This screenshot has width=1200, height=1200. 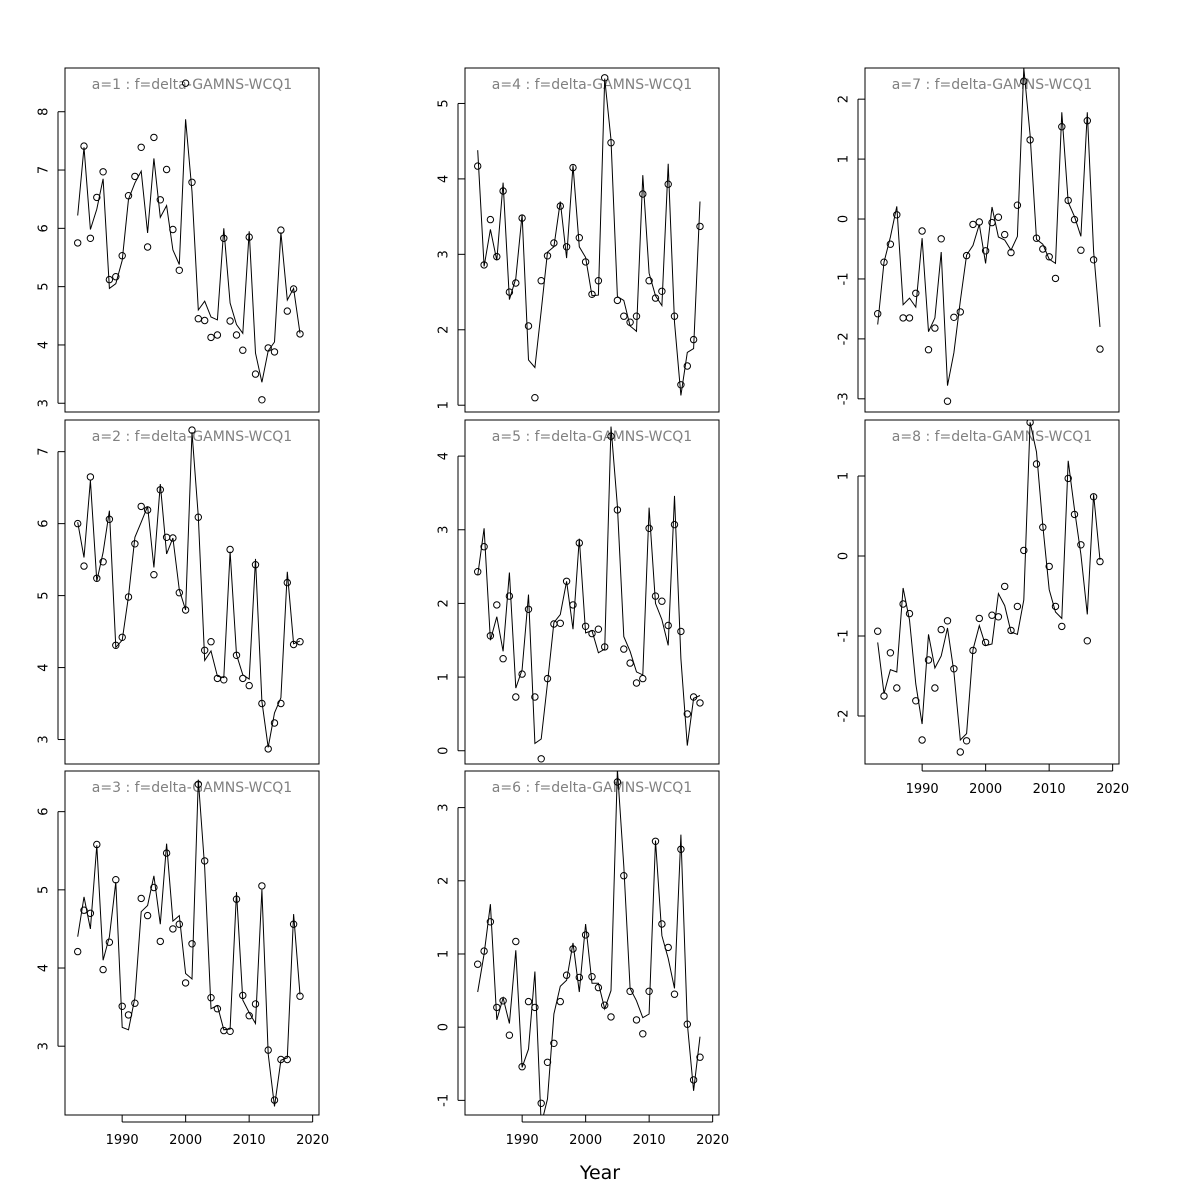 I want to click on y-tick-label: 6, so click(x=44, y=812).